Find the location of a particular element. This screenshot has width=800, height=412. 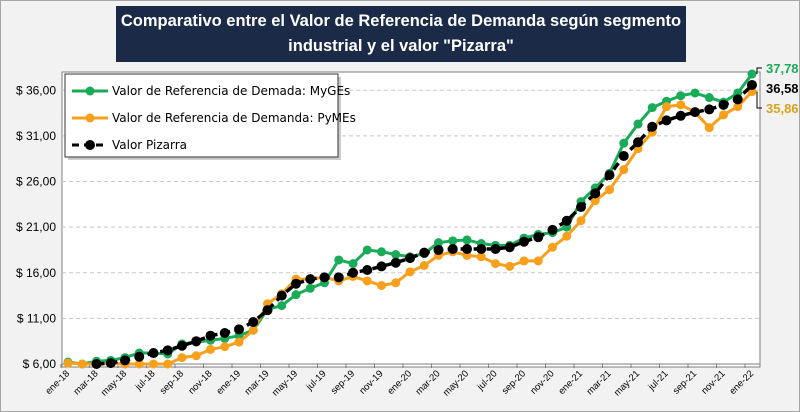

x-tick-label: mar-20 is located at coordinates (428, 382).